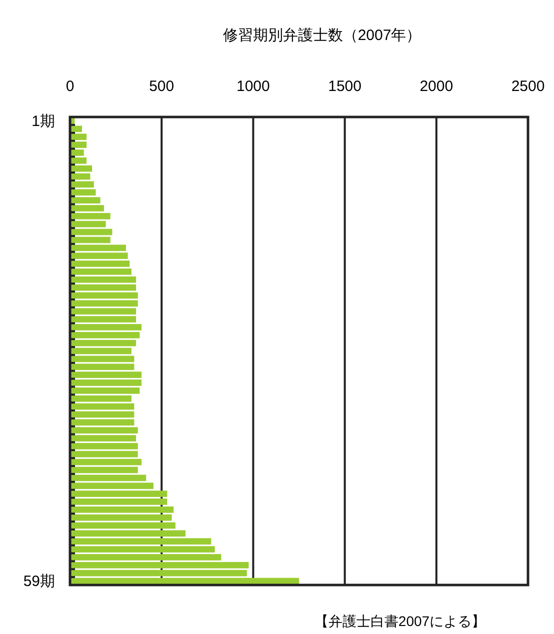 The height and width of the screenshot is (634, 554). What do you see at coordinates (253, 86) in the screenshot?
I see `x-tick-label: 1000` at bounding box center [253, 86].